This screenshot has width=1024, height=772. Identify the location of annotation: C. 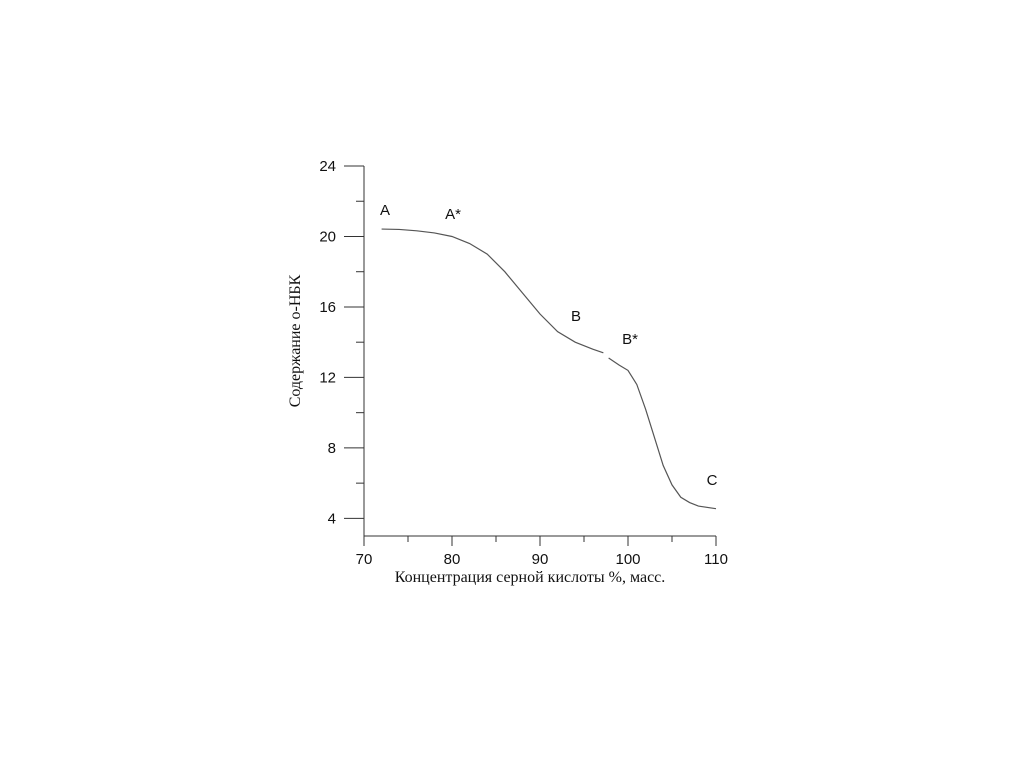
(712, 480).